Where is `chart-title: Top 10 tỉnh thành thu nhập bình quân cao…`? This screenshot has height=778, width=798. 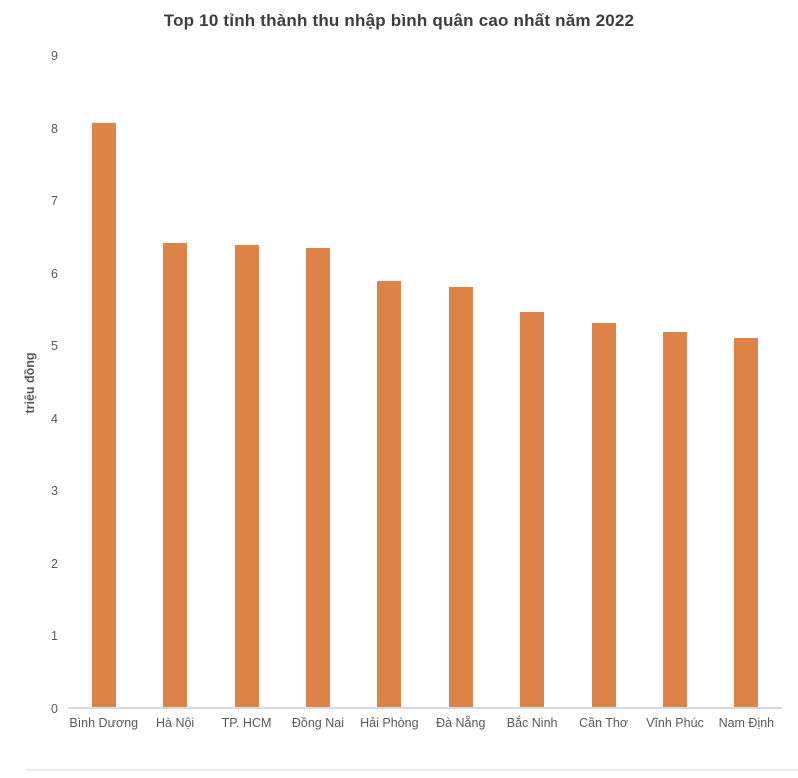 chart-title: Top 10 tỉnh thành thu nhập bình quân cao… is located at coordinates (399, 20).